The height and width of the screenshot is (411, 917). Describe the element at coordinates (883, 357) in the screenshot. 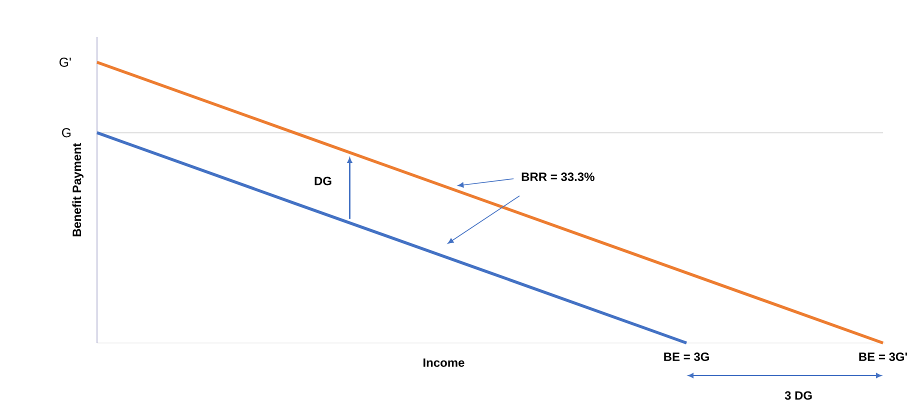

I see `x-tick-label: BE = 3G'` at that location.